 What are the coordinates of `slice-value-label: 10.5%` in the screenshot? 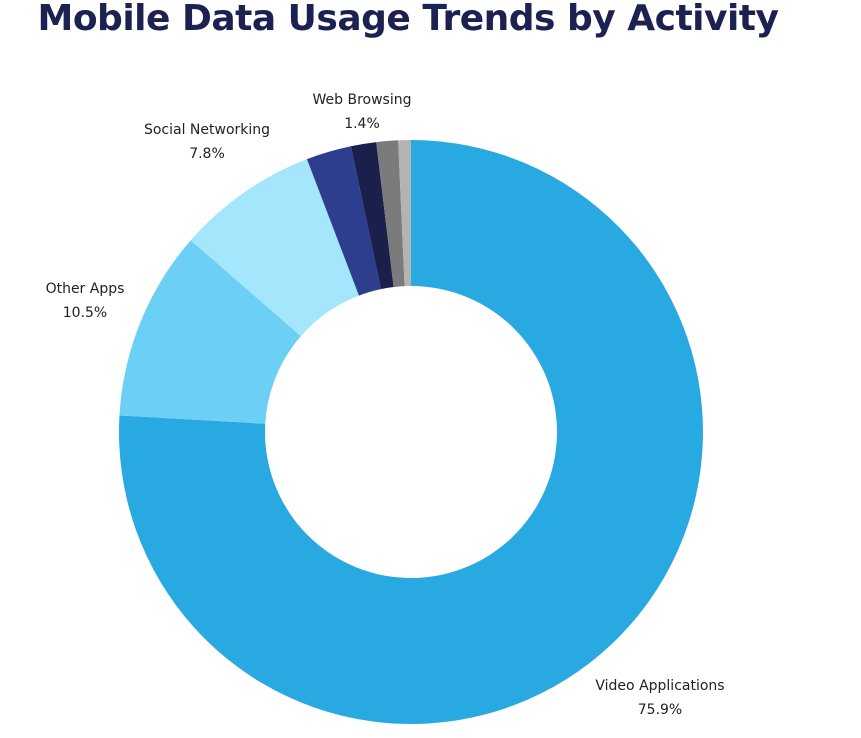 It's located at (85, 313).